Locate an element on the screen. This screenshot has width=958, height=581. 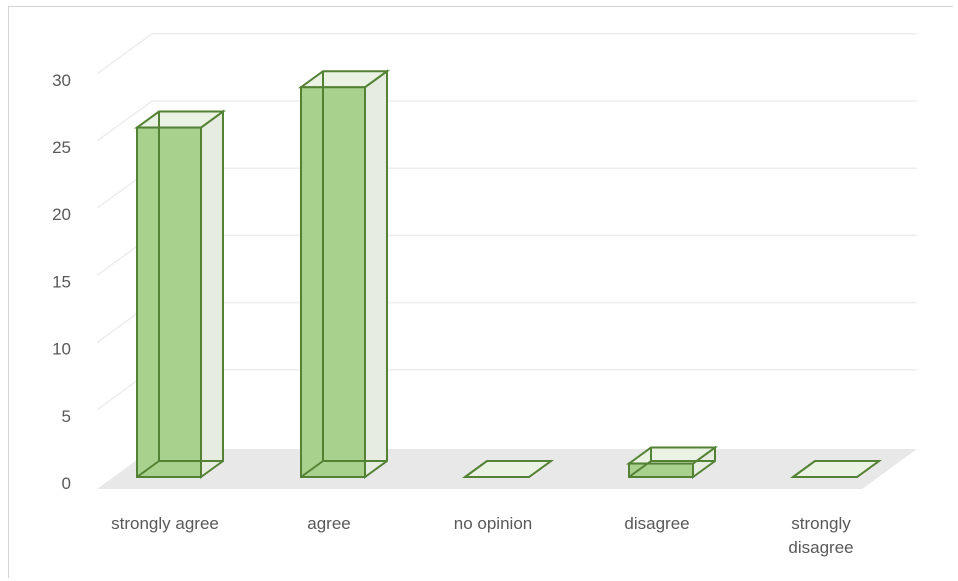
category-label: strongly agree is located at coordinates (165, 523).